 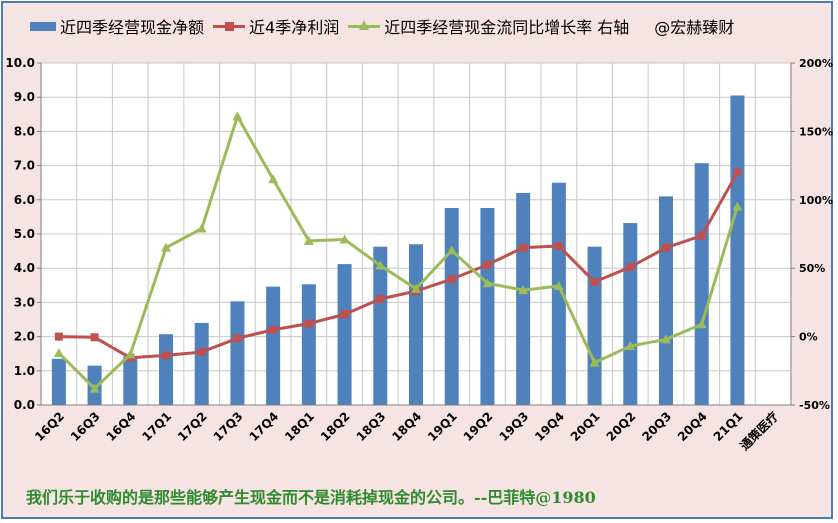 I want to click on legend-bar-swatch, so click(x=43, y=26).